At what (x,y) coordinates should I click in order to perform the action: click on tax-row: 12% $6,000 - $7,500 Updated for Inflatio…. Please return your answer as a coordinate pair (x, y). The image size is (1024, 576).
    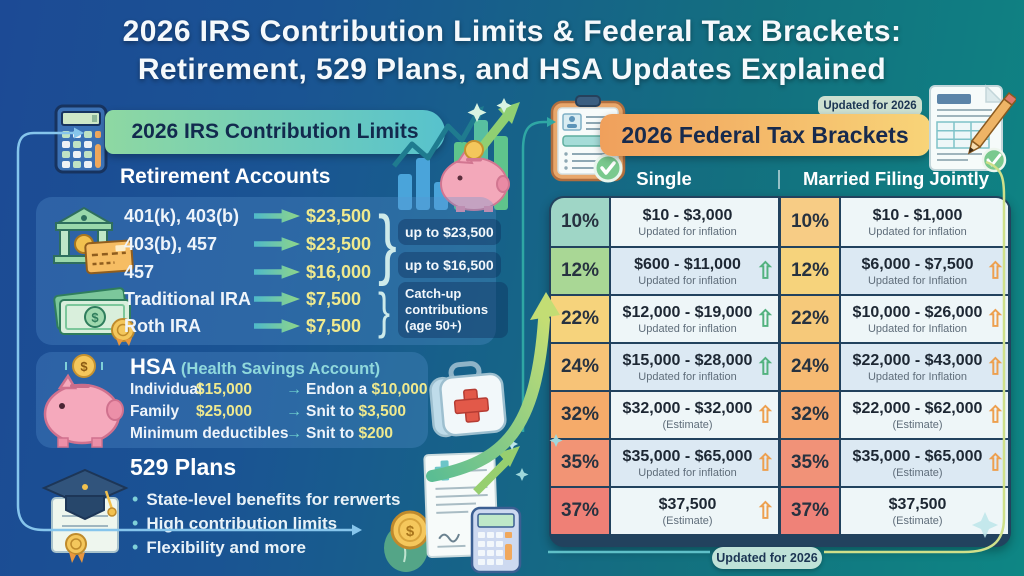
    Looking at the image, I should click on (894, 270).